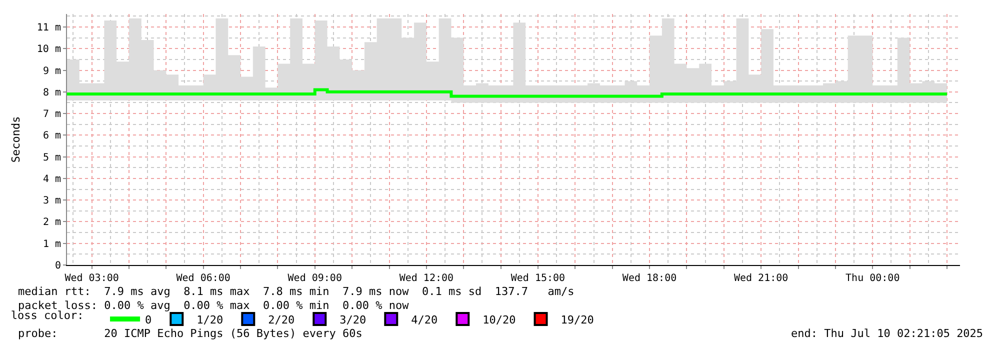 This screenshot has height=347, width=997. Describe the element at coordinates (91, 278) in the screenshot. I see `x-tick-label: Wed 03:00` at that location.